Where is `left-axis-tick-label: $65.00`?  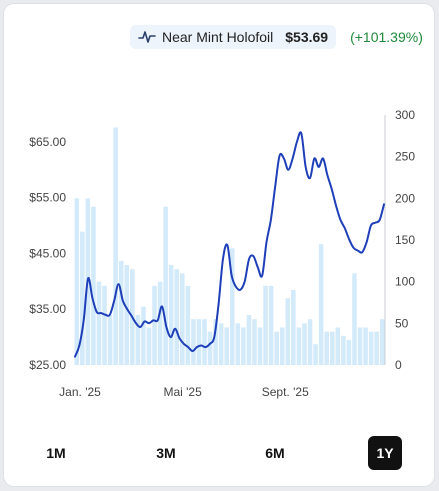 left-axis-tick-label: $65.00 is located at coordinates (47, 142).